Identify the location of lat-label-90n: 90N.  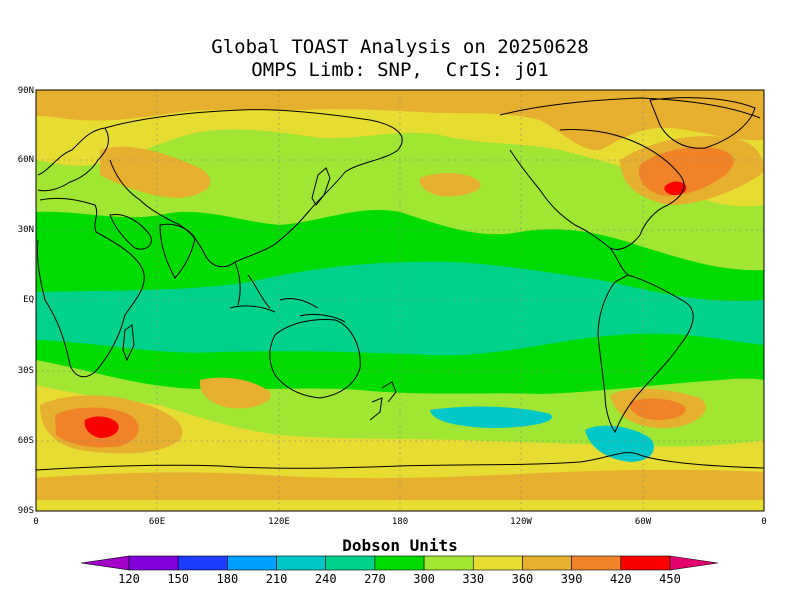
(25, 91).